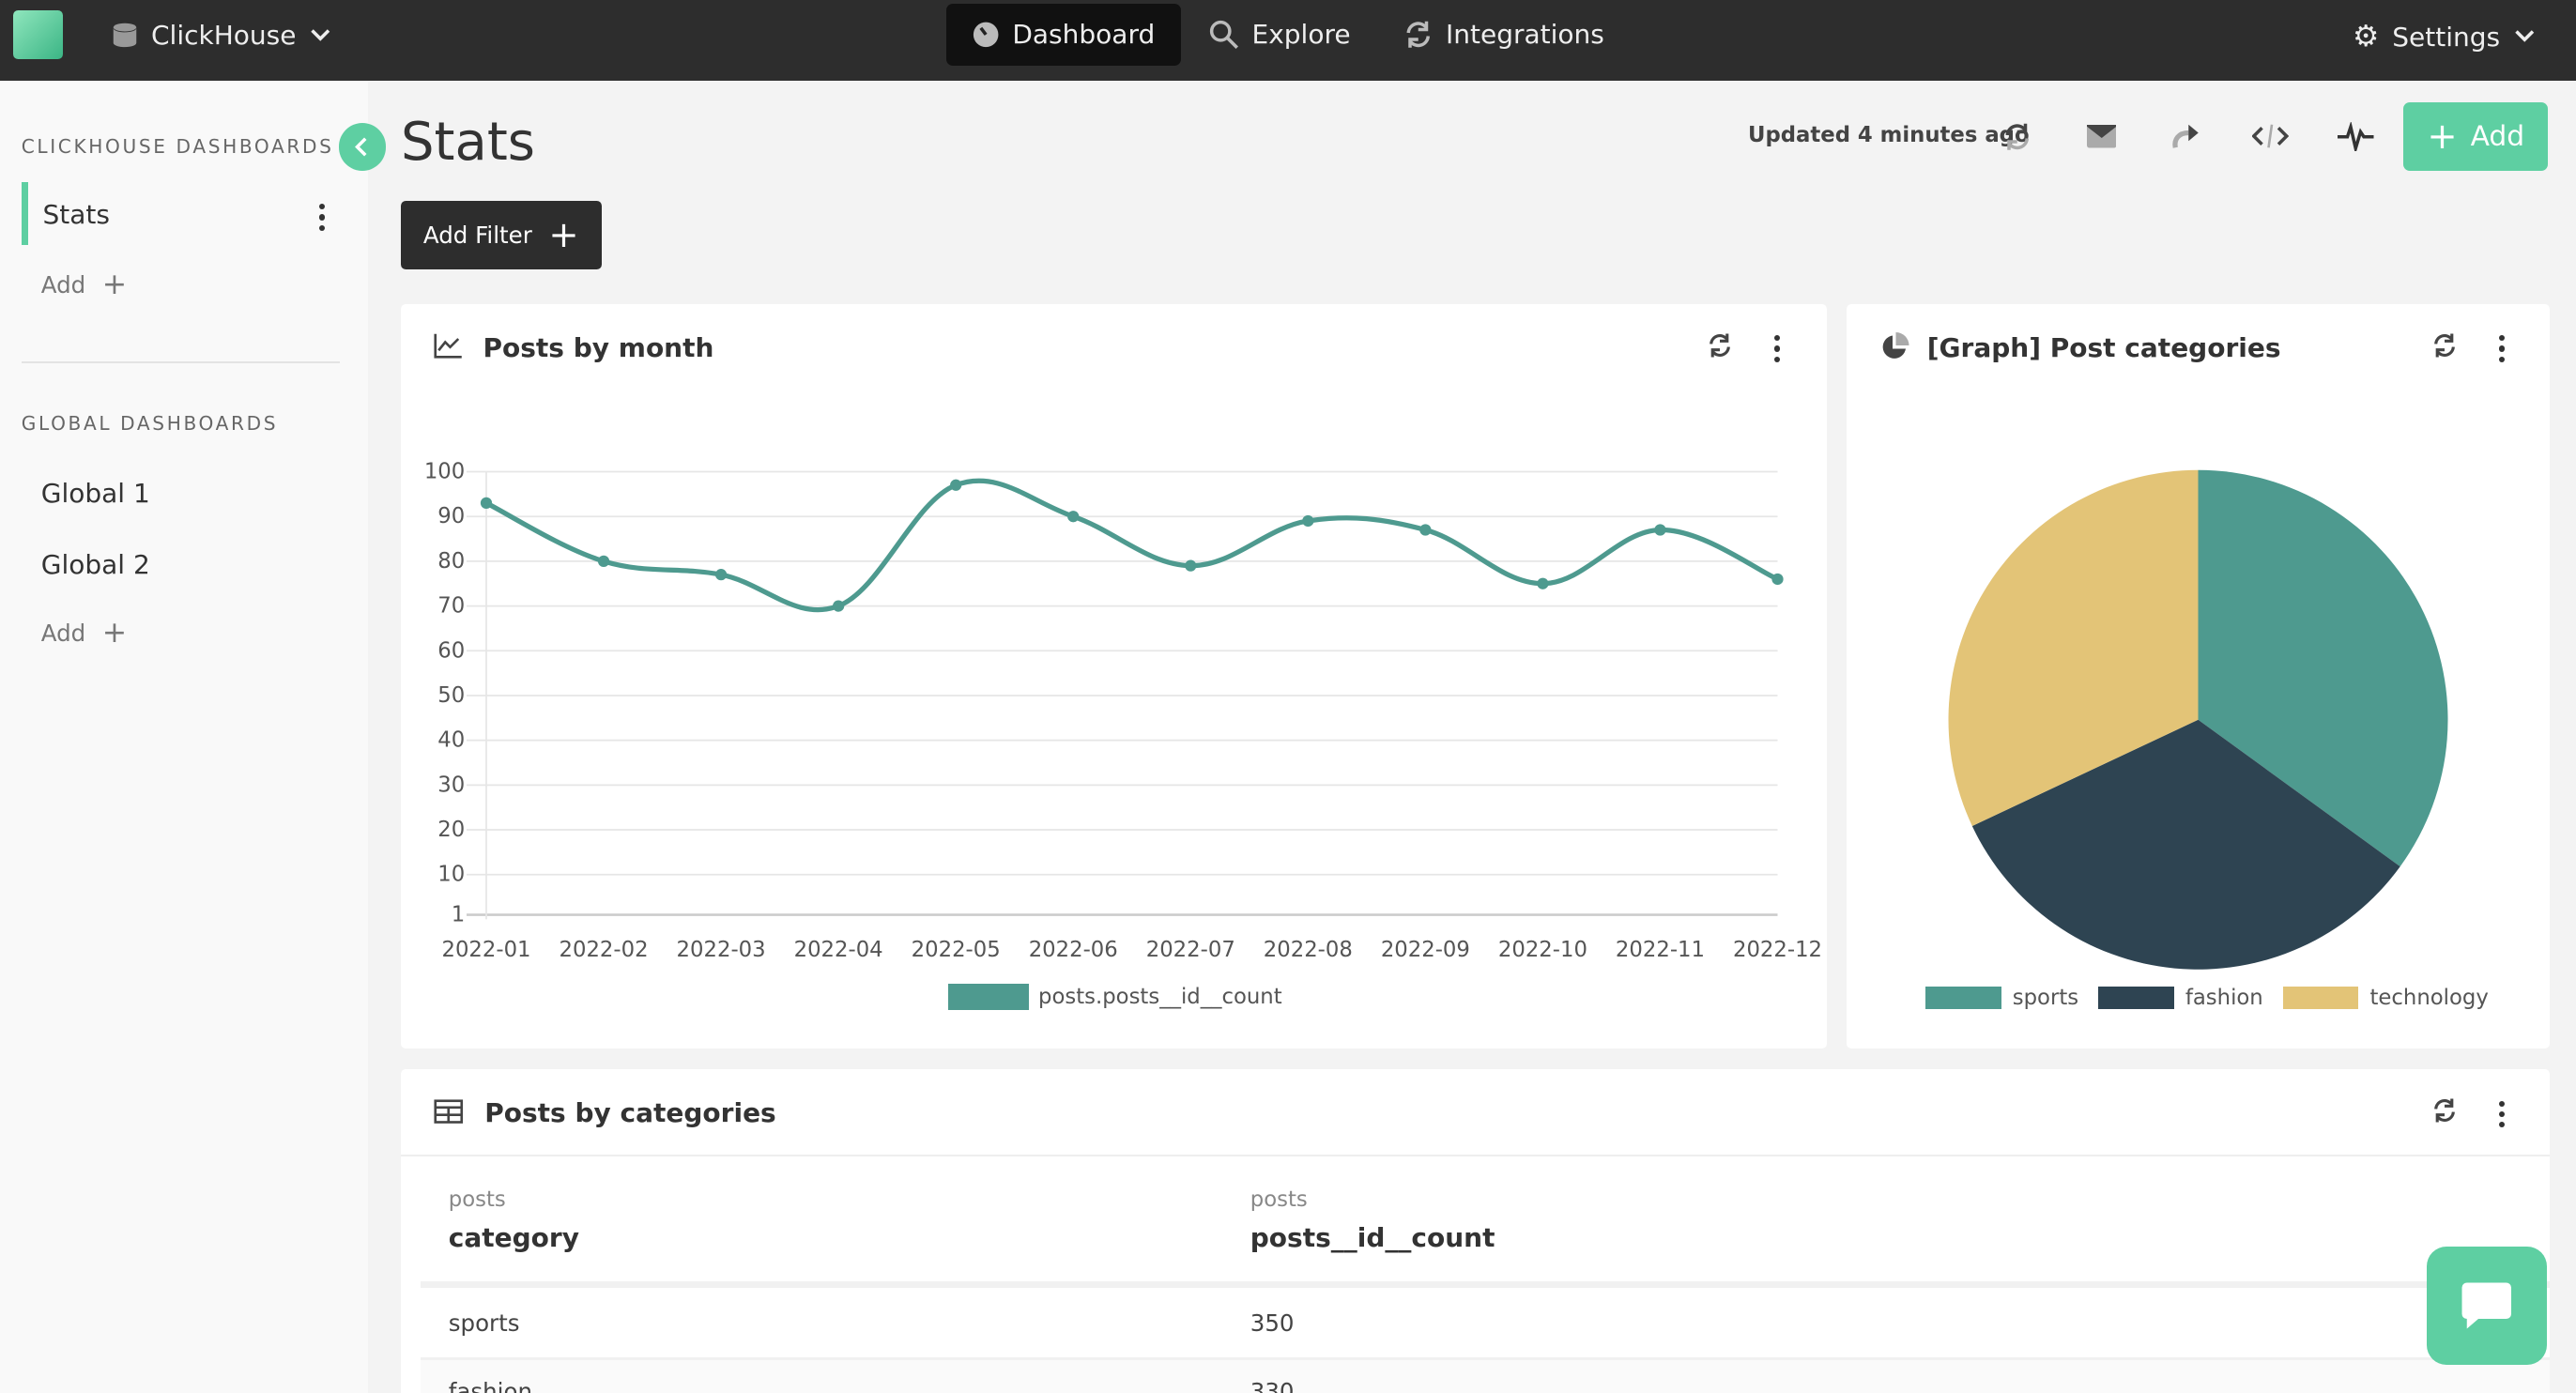 This screenshot has height=1393, width=2576. I want to click on add-widget-button: + Add, so click(2476, 136).